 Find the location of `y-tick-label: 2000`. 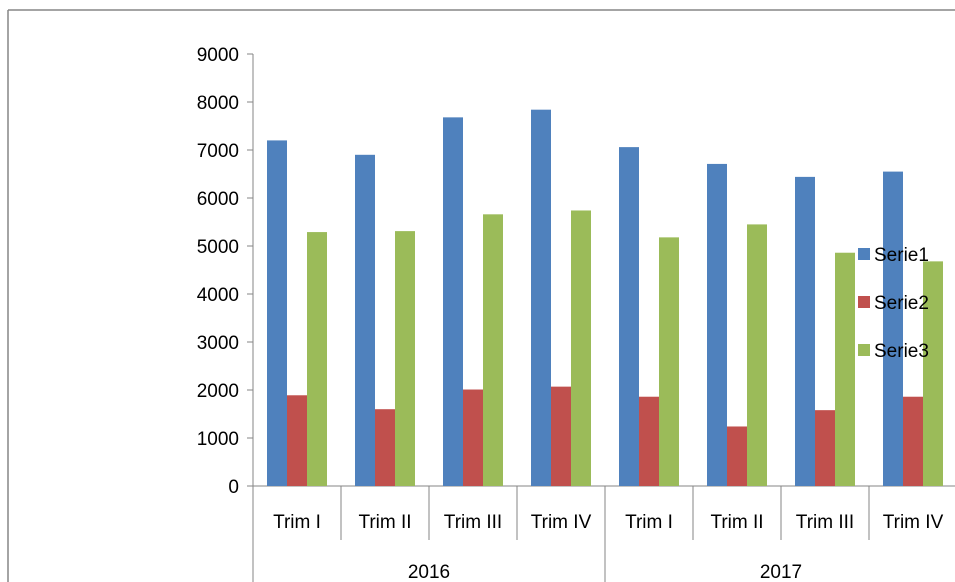

y-tick-label: 2000 is located at coordinates (218, 391).